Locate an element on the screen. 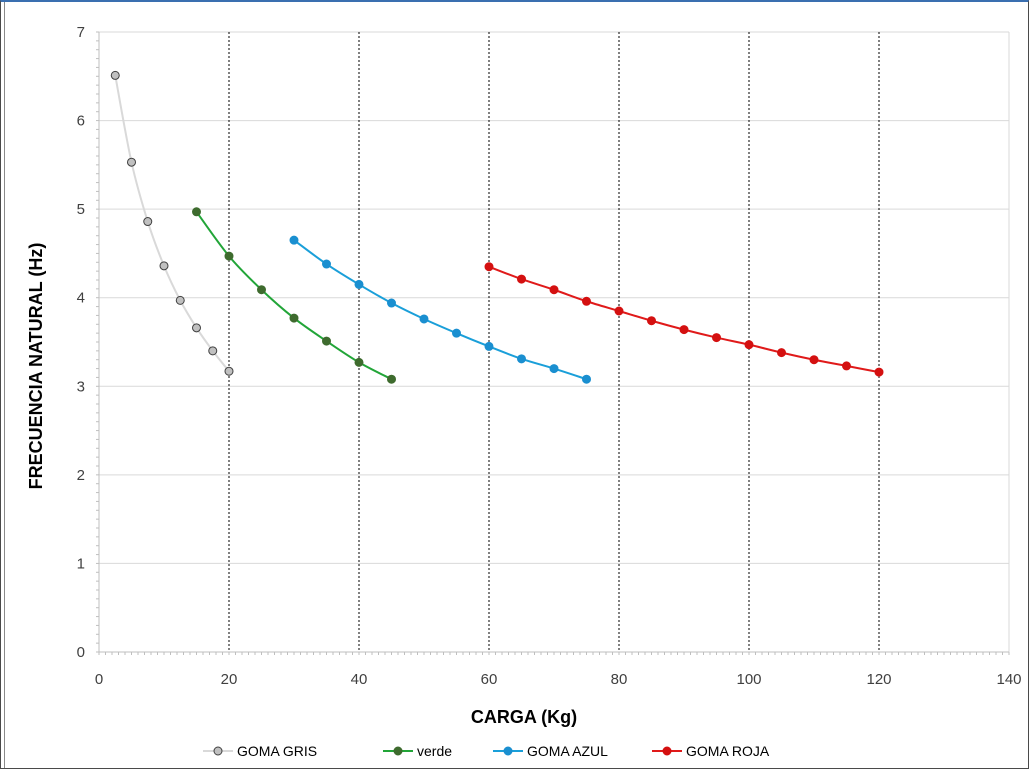 The height and width of the screenshot is (771, 1031). legend-label: verde is located at coordinates (434, 751).